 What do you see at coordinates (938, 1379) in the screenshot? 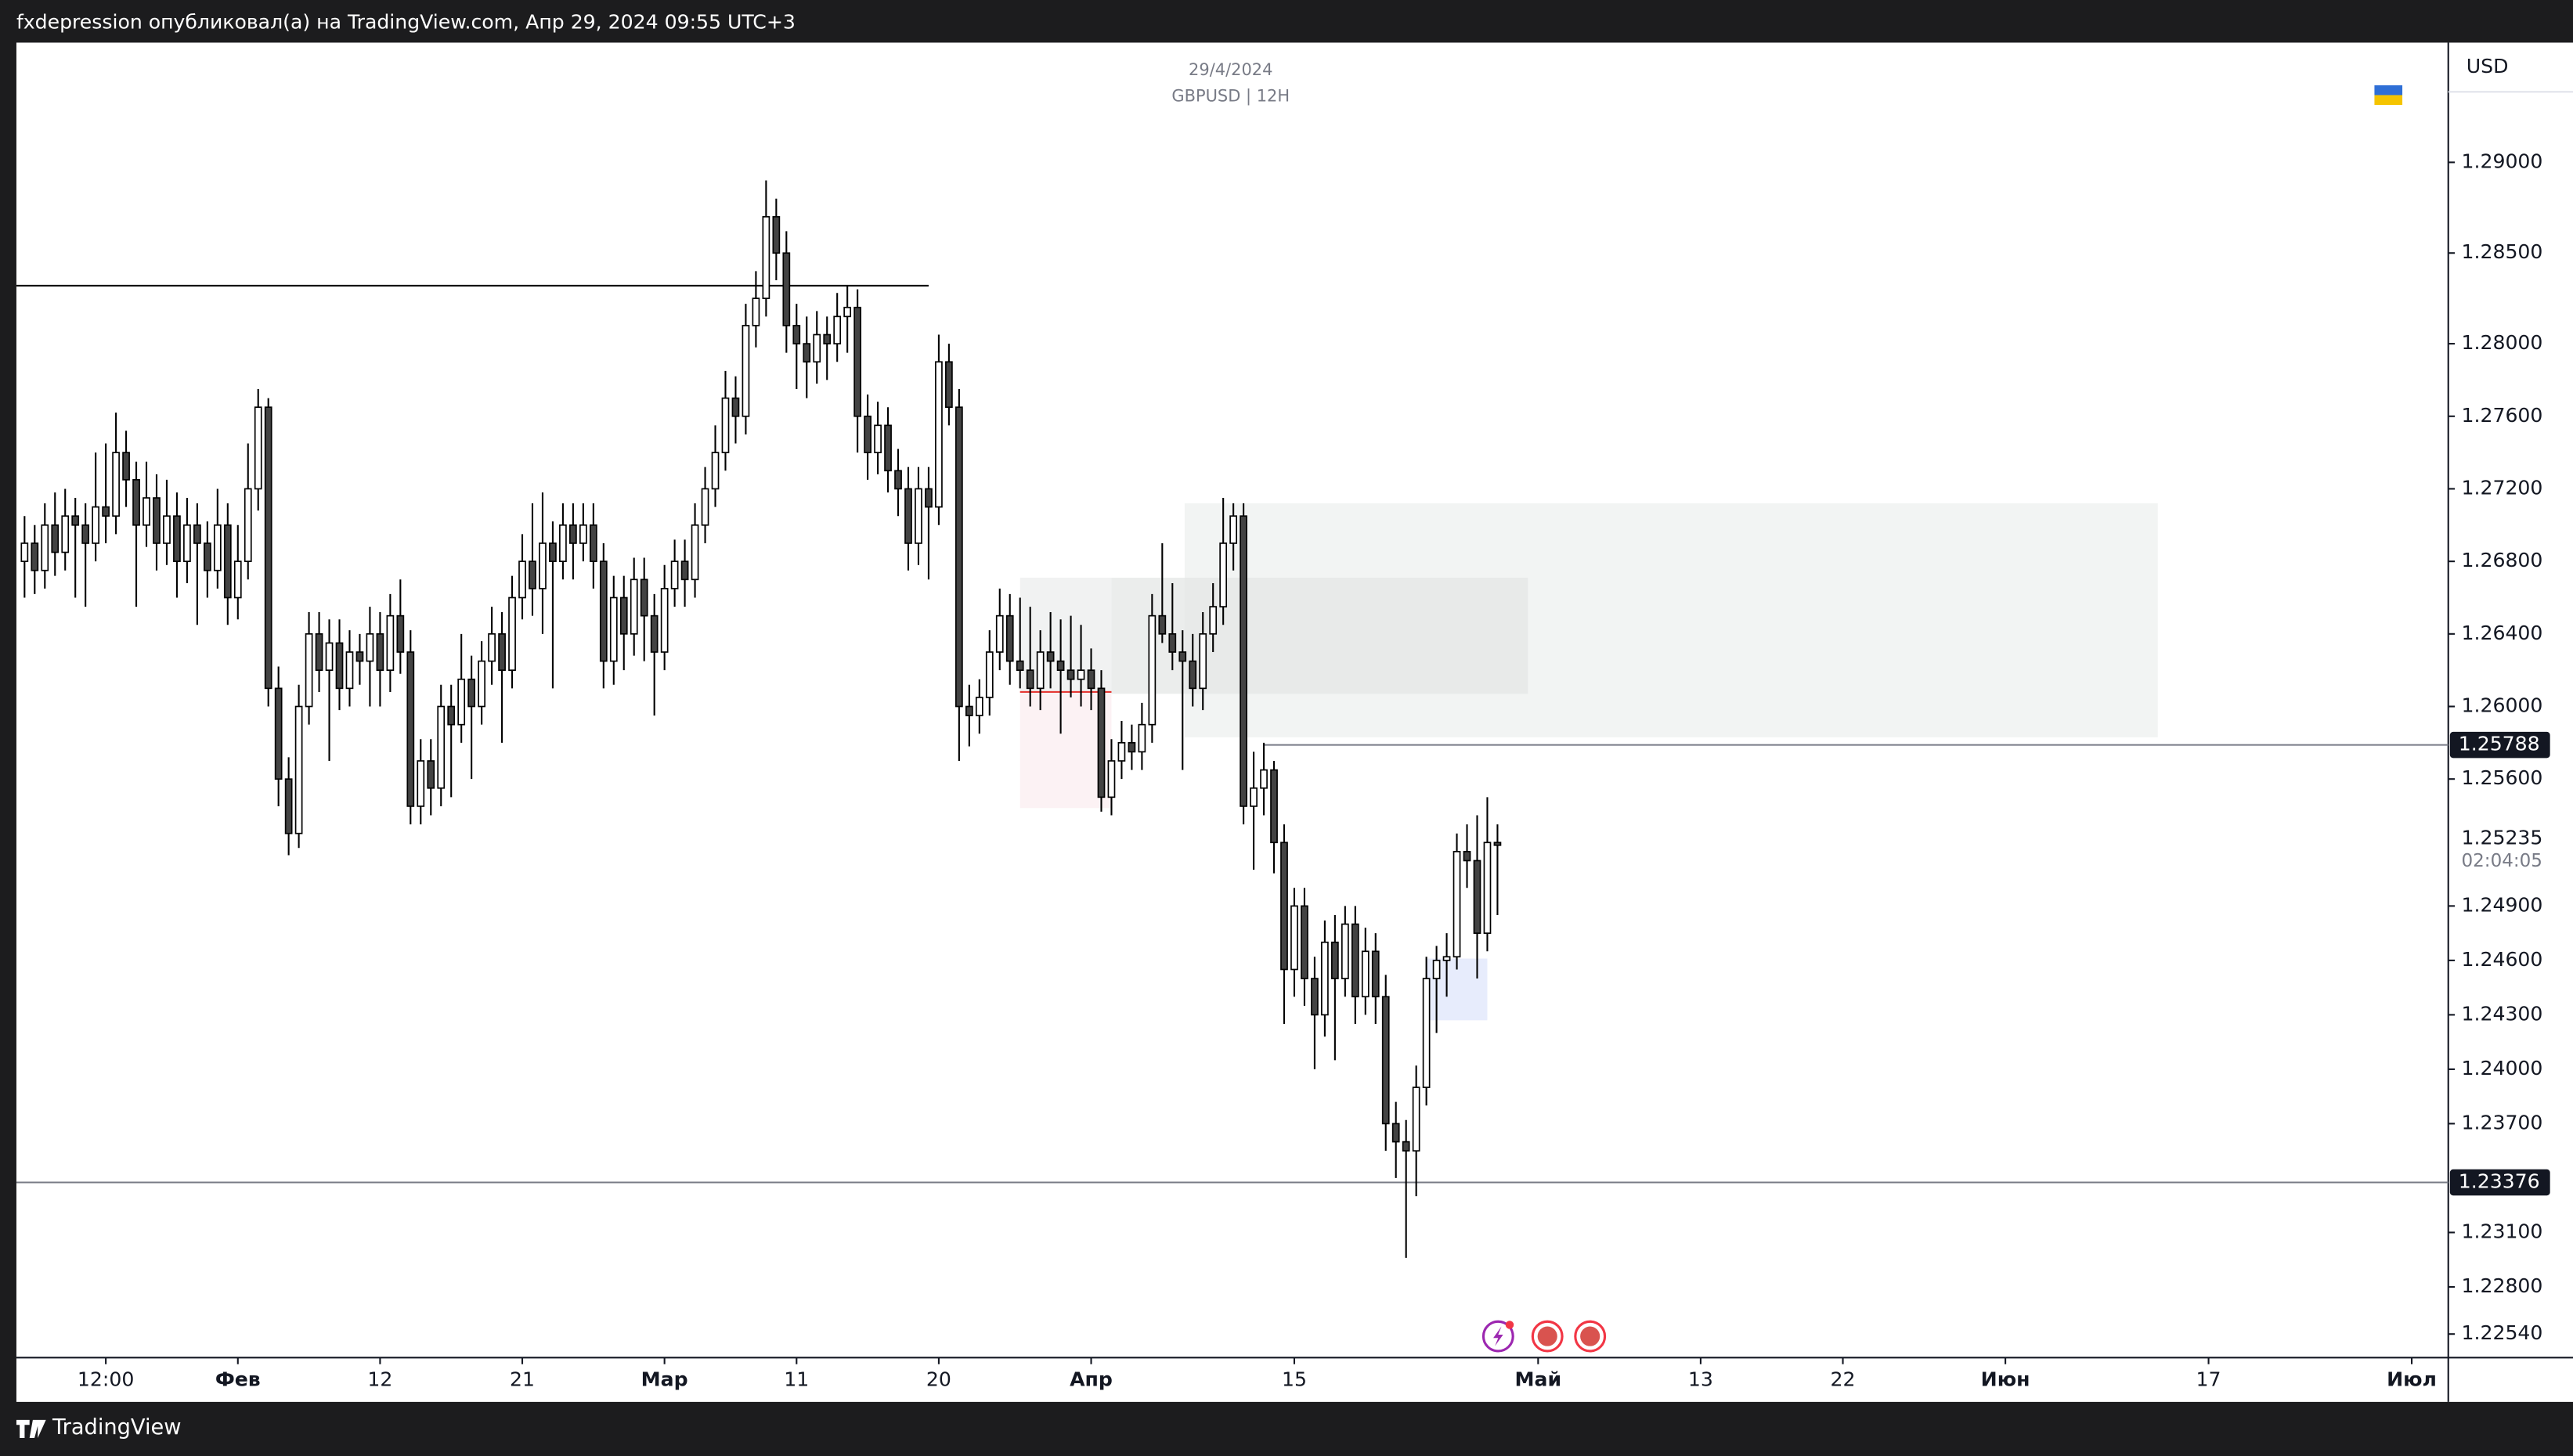
I see `x-tick-label: 20` at bounding box center [938, 1379].